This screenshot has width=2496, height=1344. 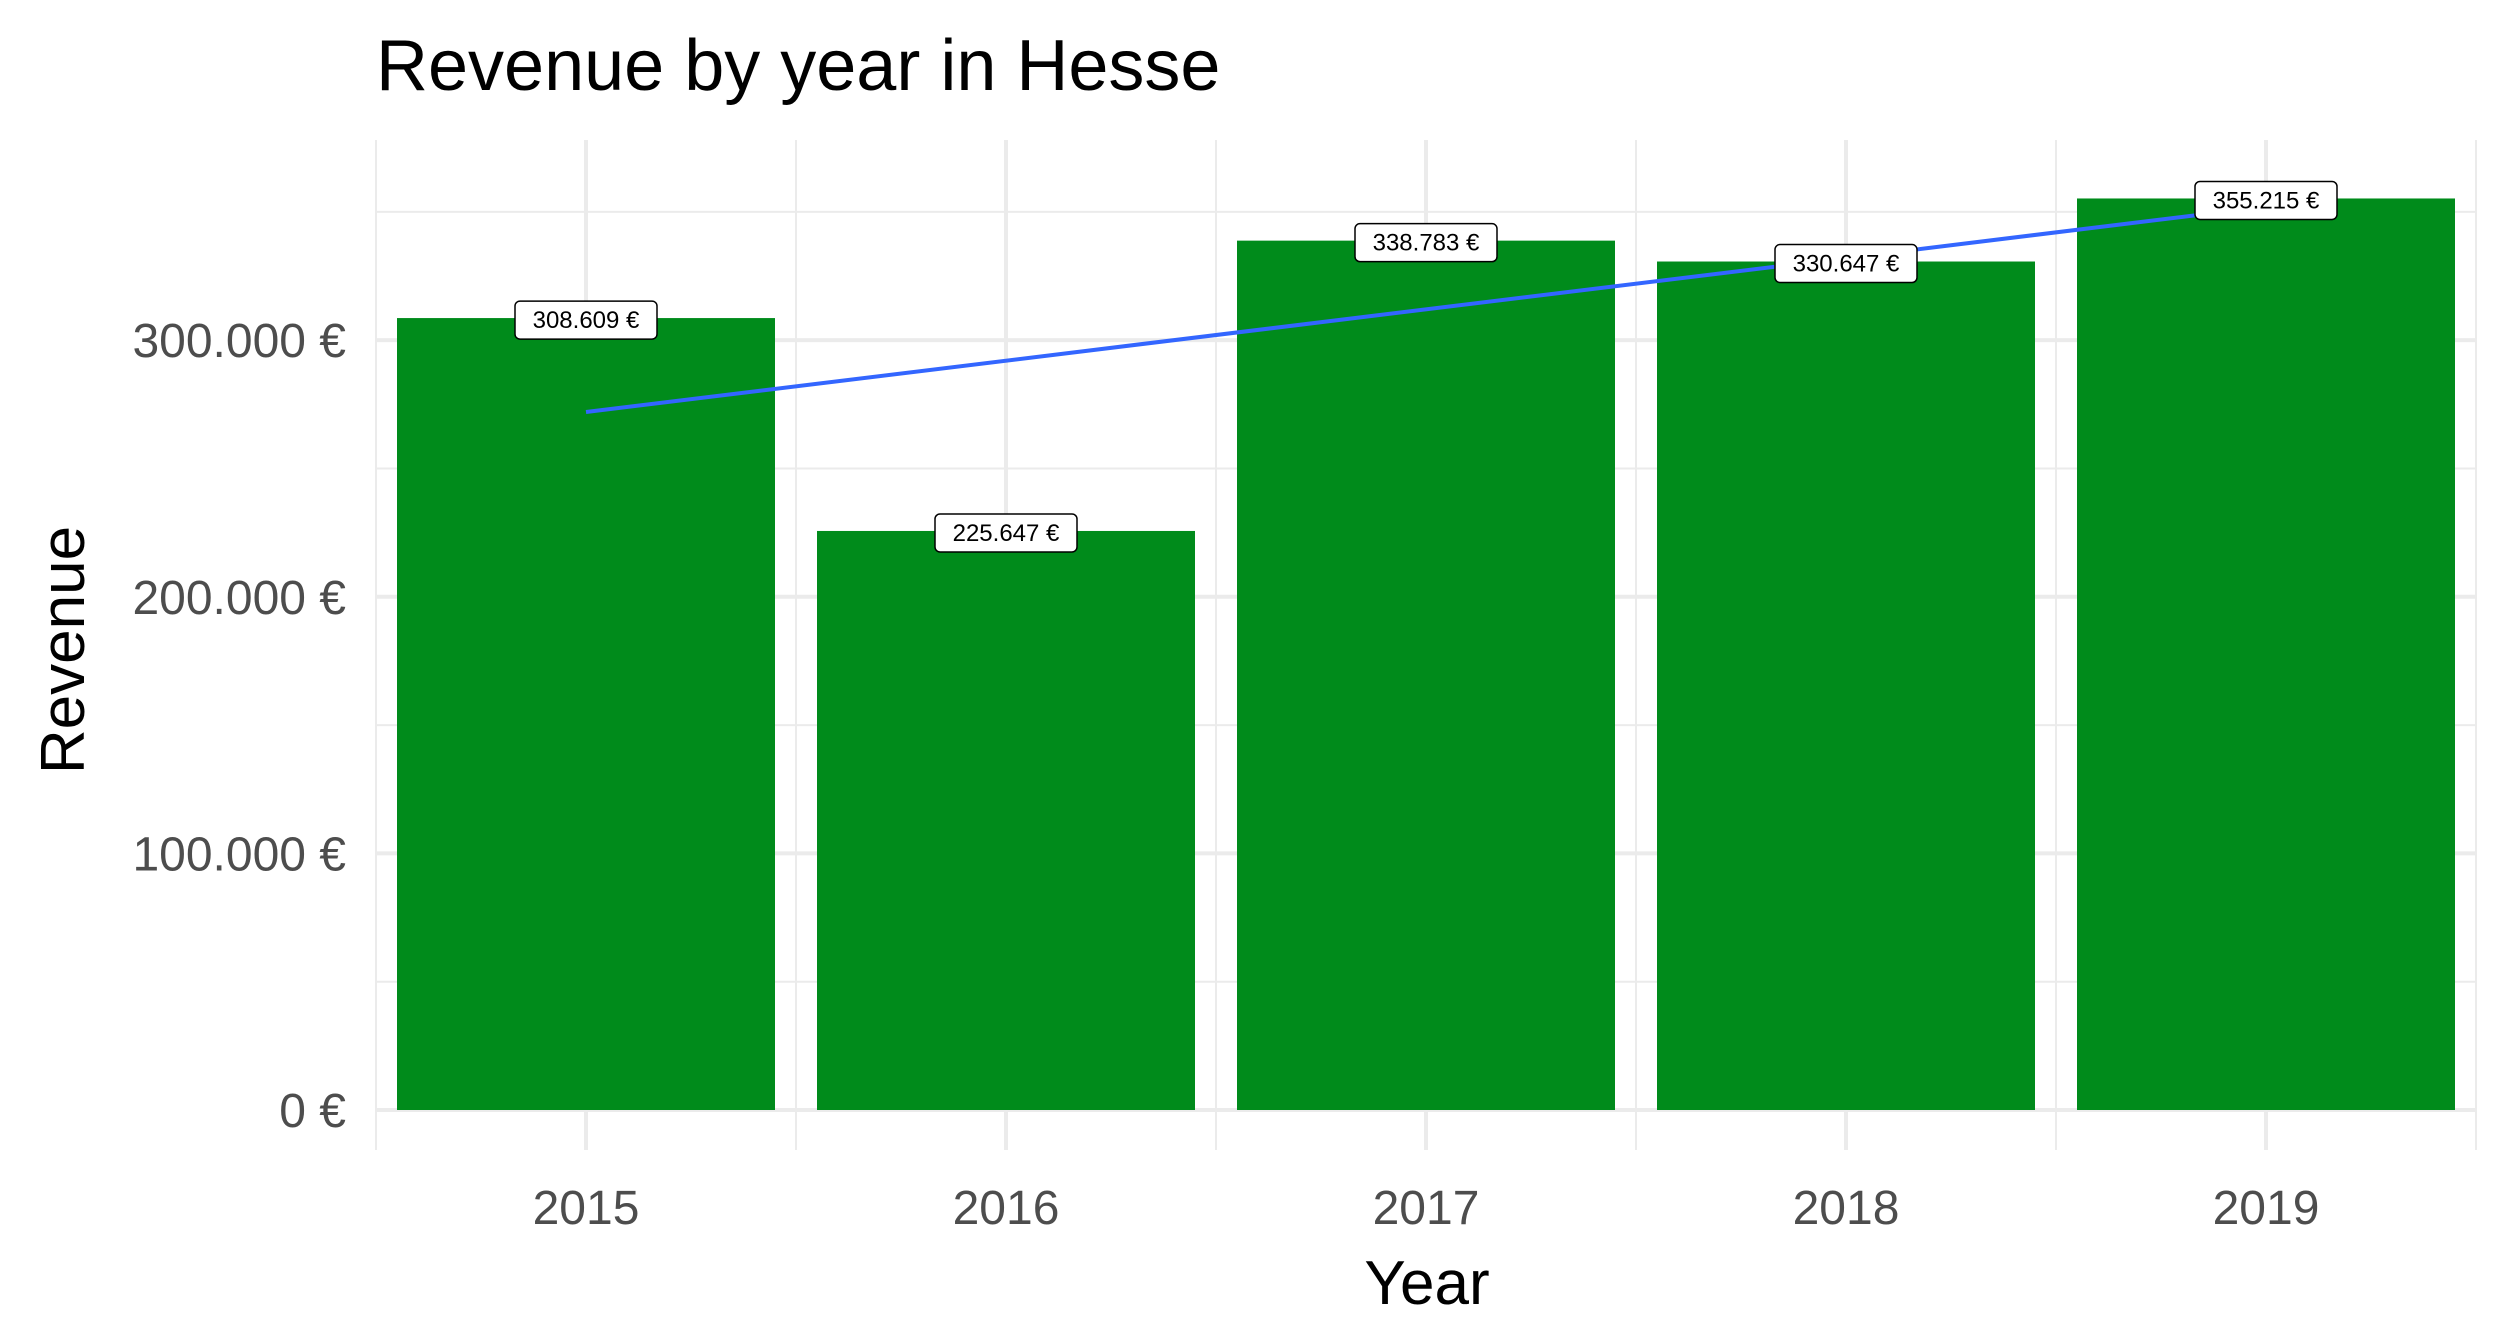 I want to click on x-tick-label: 2018, so click(x=1846, y=1208).